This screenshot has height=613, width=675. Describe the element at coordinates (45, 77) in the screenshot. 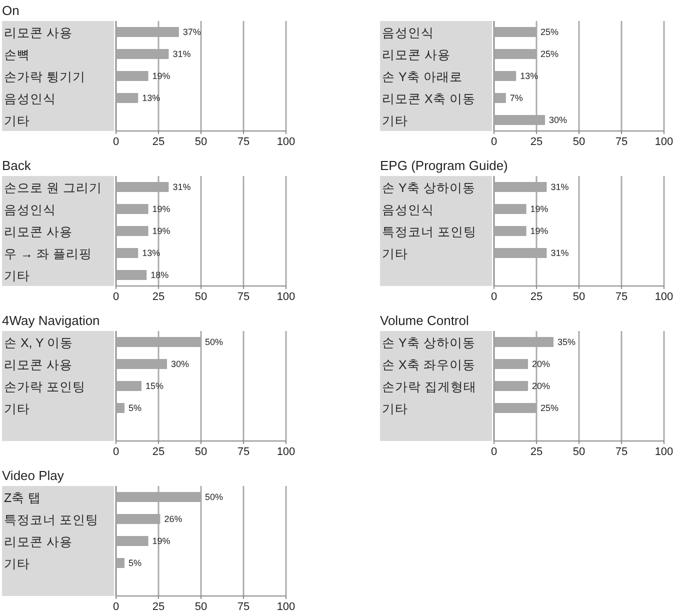

I see `y-tick-label: 손가락 튕기기` at that location.